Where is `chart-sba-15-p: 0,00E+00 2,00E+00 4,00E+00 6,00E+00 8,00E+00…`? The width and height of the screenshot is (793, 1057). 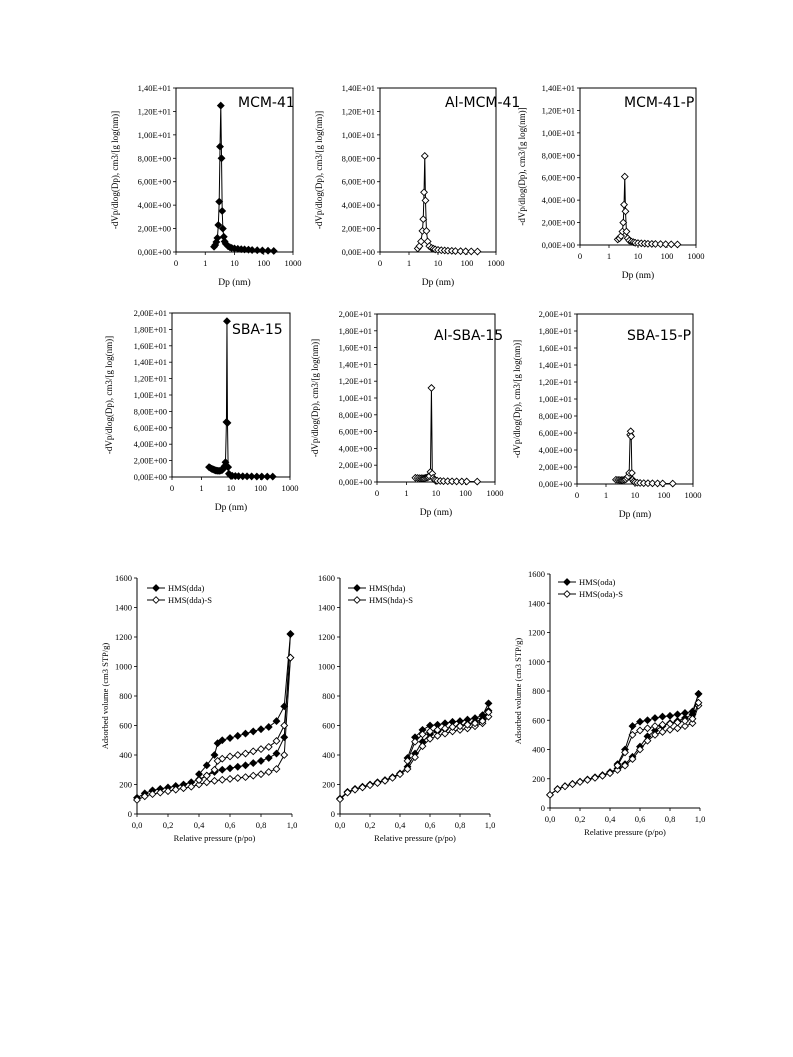
chart-sba-15-p: 0,00E+00 2,00E+00 4,00E+00 6,00E+00 8,00E+00… is located at coordinates (607, 414).